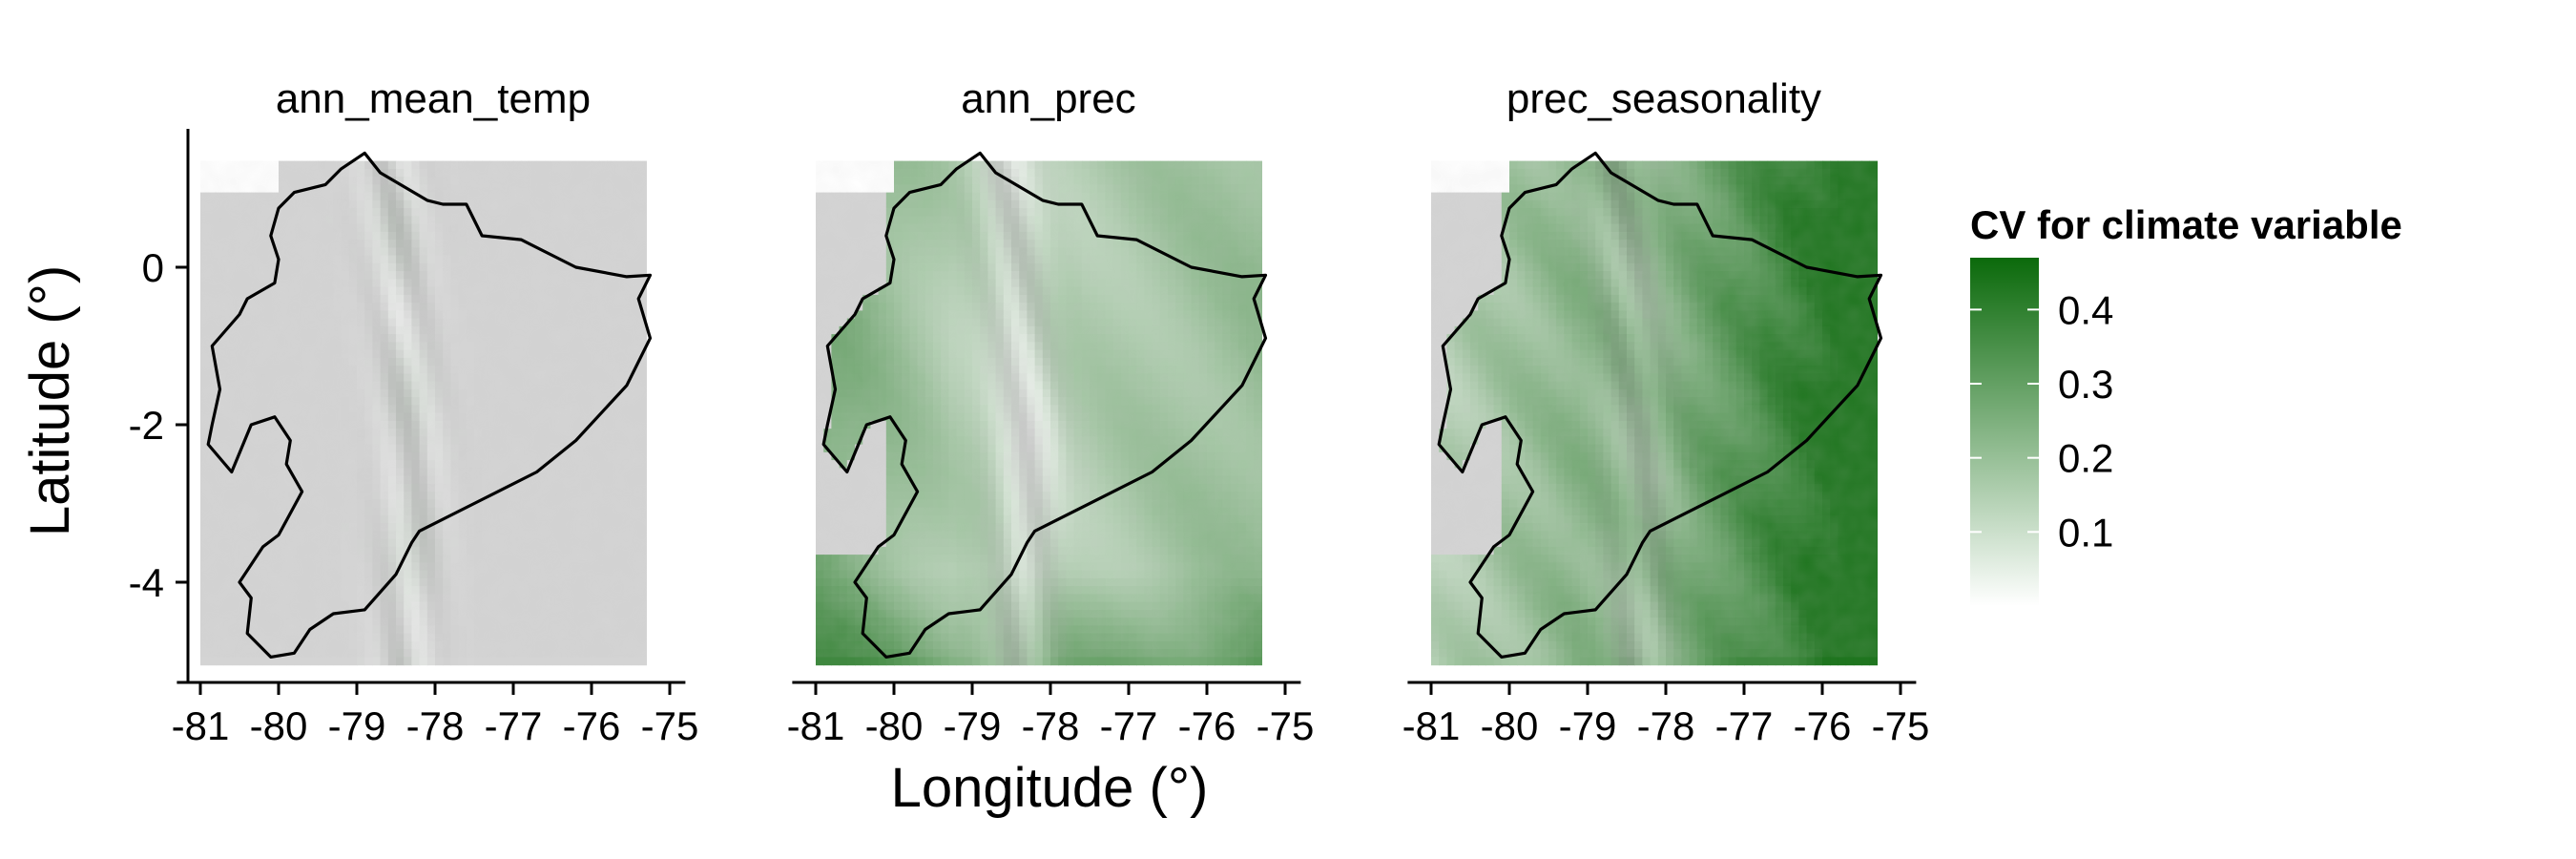 Image resolution: width=2576 pixels, height=859 pixels. I want to click on panel-title: ann_mean_temp, so click(433, 98).